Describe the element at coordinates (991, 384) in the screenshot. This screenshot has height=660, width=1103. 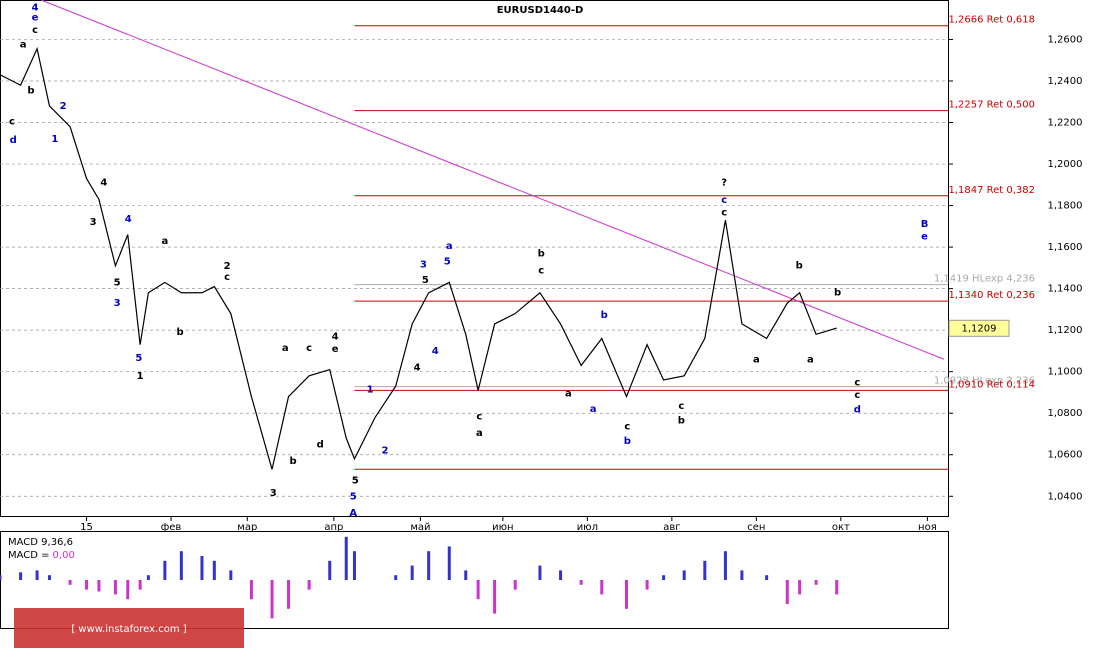
I see `fib-level-label: 1,0910 Ret 0,114` at that location.